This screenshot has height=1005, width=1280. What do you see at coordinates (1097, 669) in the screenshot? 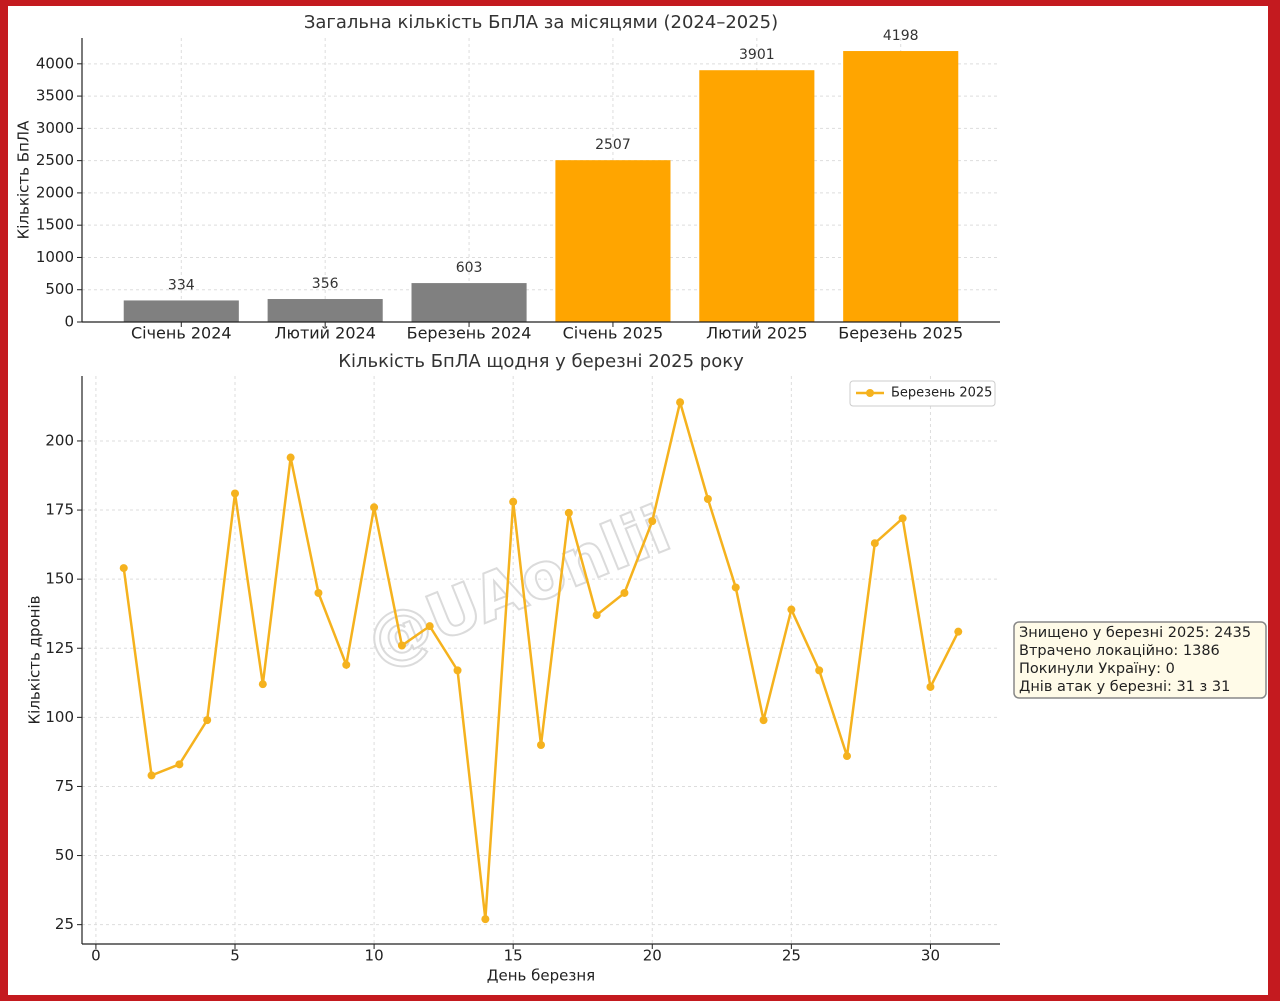
I see `annotation-line: Покинули Україну: 0` at bounding box center [1097, 669].